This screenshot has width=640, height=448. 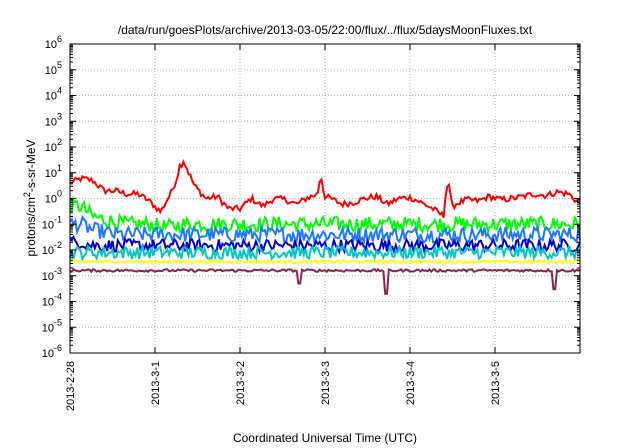 What do you see at coordinates (53, 119) in the screenshot?
I see `y-tick-label: 10³` at bounding box center [53, 119].